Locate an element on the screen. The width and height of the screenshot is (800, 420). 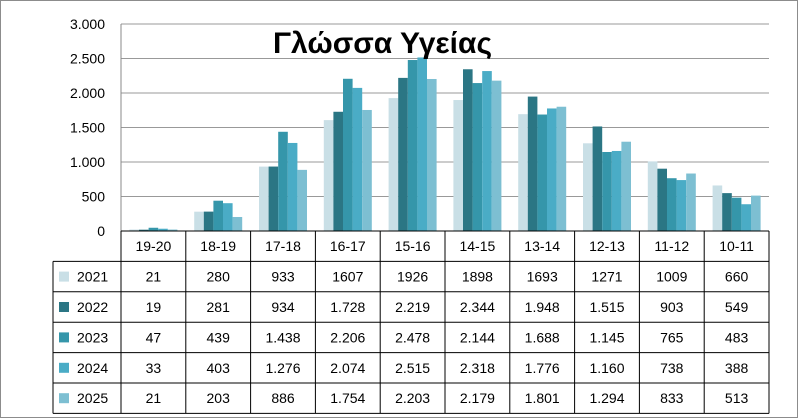
y-tick-label: 1.500 is located at coordinates (87, 128).